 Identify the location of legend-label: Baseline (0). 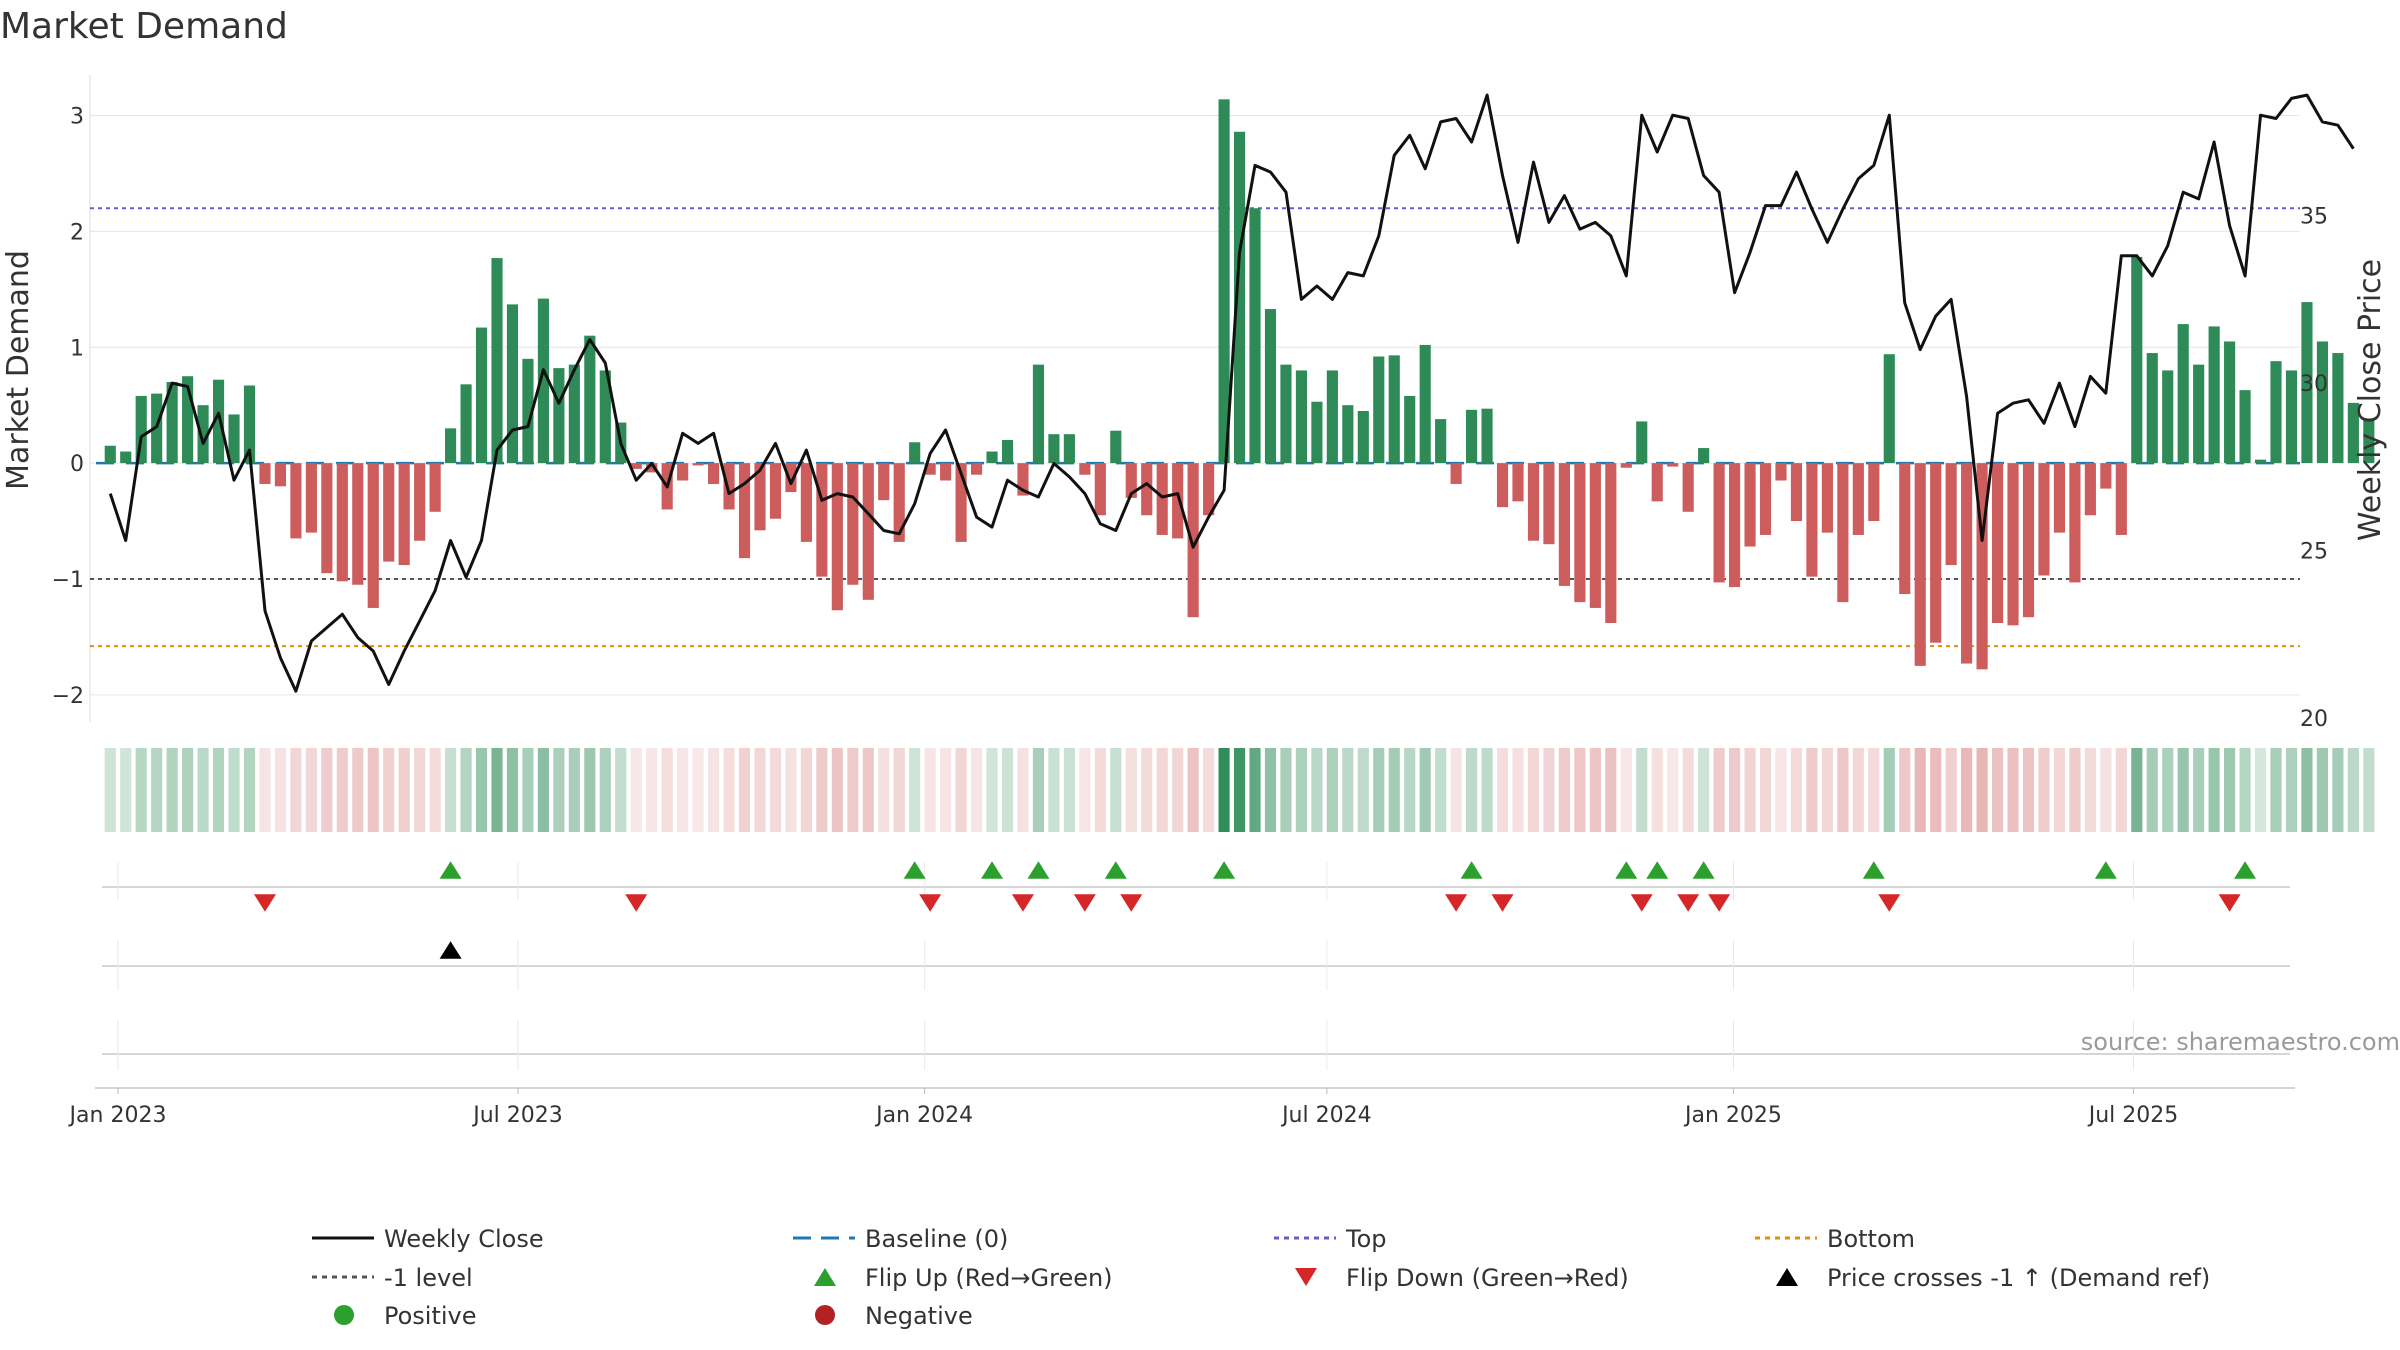
(936, 1239).